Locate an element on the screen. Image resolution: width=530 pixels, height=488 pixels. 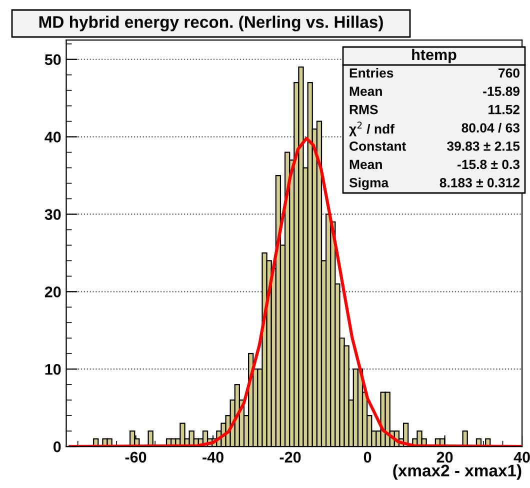
y-tick-label: 10 is located at coordinates (53, 369).